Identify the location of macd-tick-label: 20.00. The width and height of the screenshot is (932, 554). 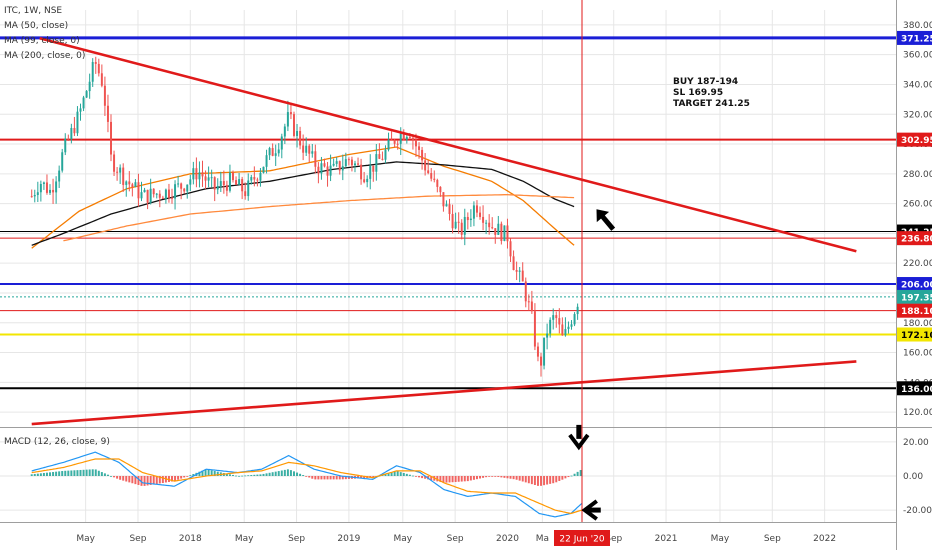
(916, 443).